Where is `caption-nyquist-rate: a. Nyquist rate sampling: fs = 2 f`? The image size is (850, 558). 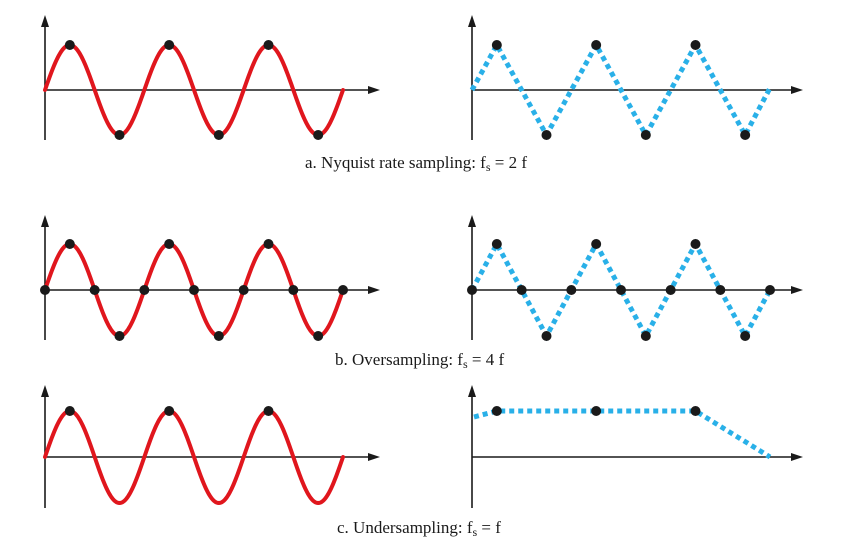 caption-nyquist-rate: a. Nyquist rate sampling: fs = 2 f is located at coordinates (416, 163).